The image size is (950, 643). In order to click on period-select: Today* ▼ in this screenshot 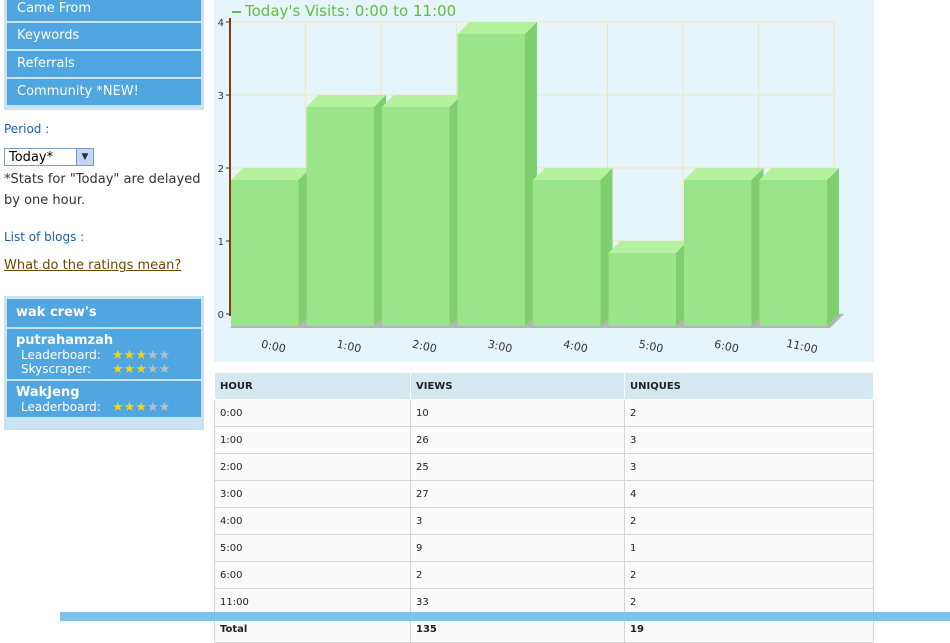, I will do `click(49, 157)`.